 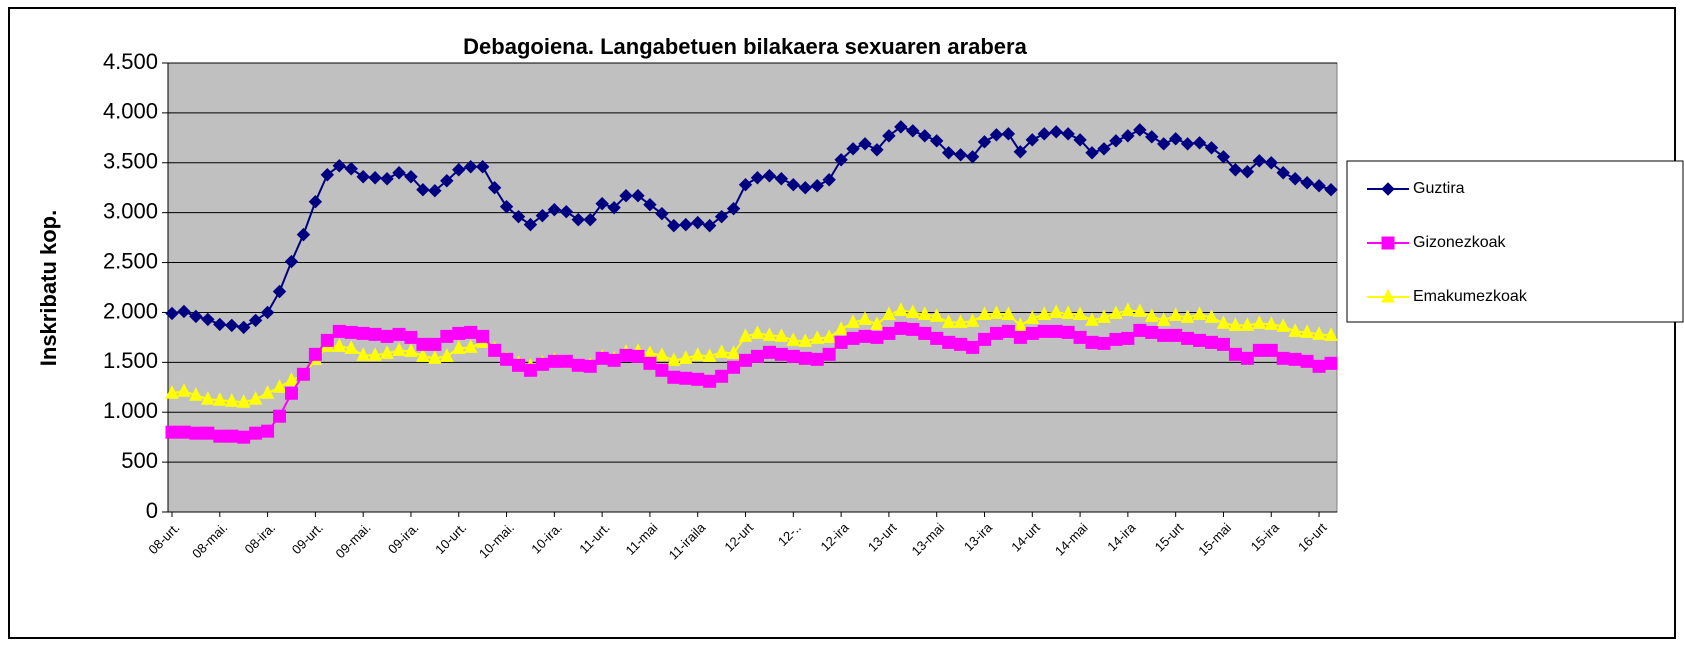 What do you see at coordinates (751, 382) in the screenshot?
I see `series-markers` at bounding box center [751, 382].